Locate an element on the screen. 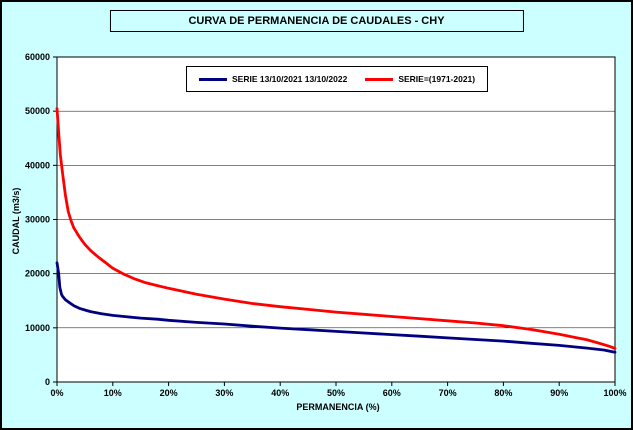 The image size is (633, 430). y-tick-label: 50000 is located at coordinates (37, 111).